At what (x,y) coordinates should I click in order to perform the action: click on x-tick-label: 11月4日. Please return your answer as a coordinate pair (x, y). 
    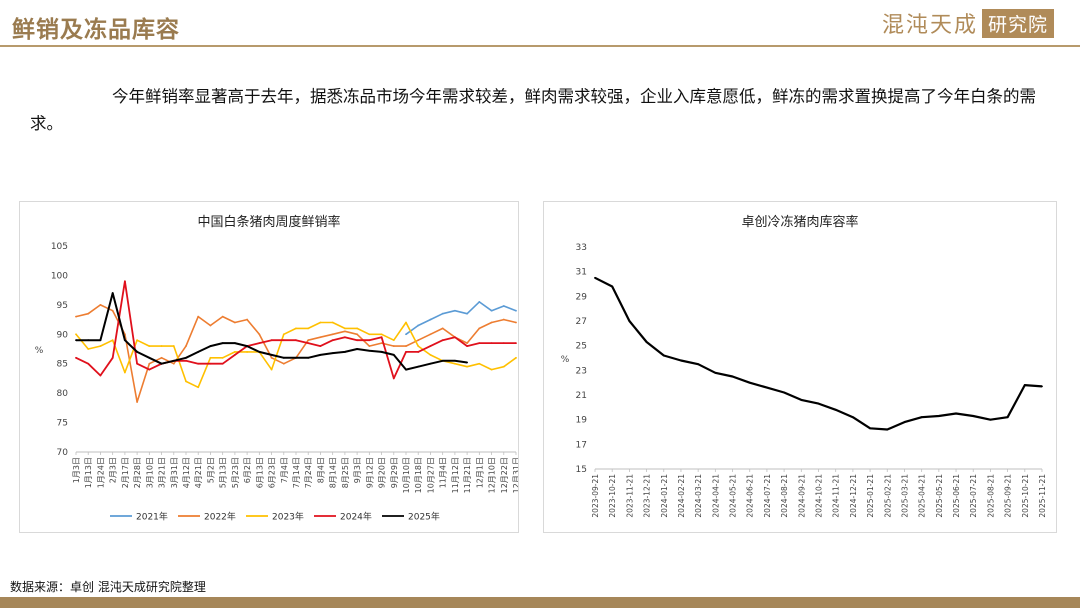
    Looking at the image, I should click on (443, 472).